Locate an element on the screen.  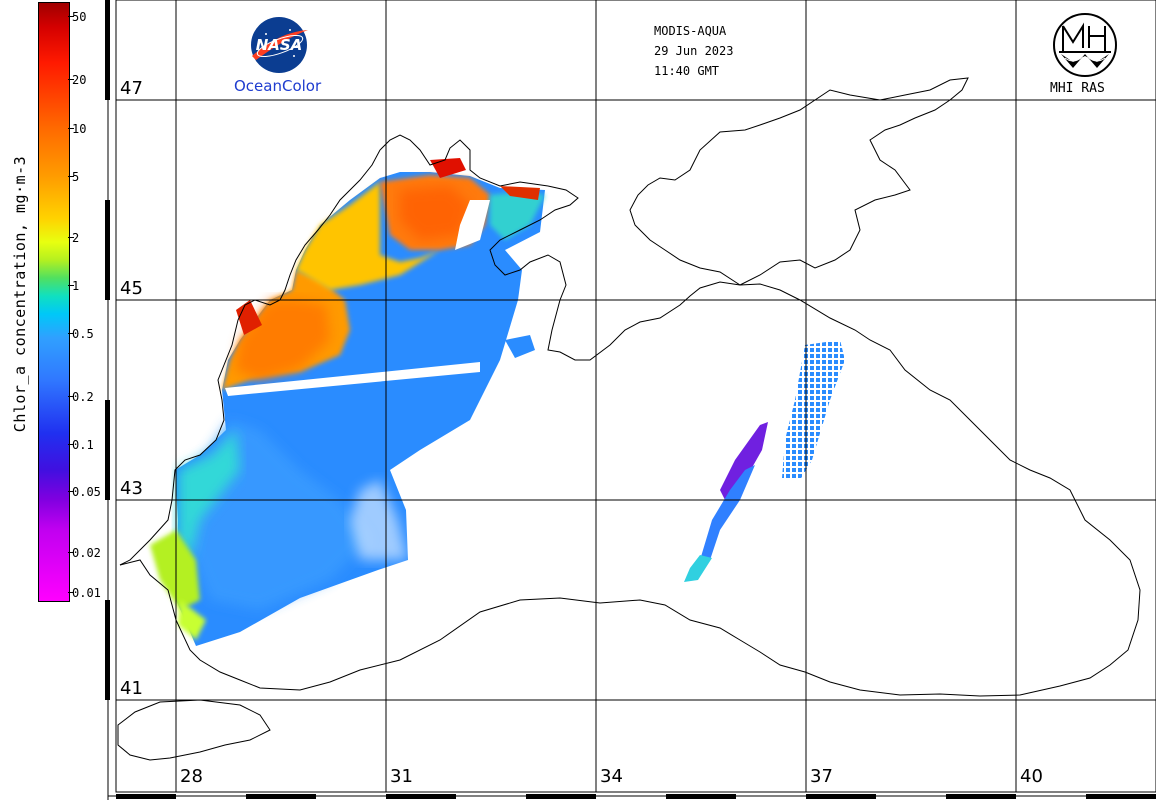
colorbar-label: 0.01 is located at coordinates (86, 593).